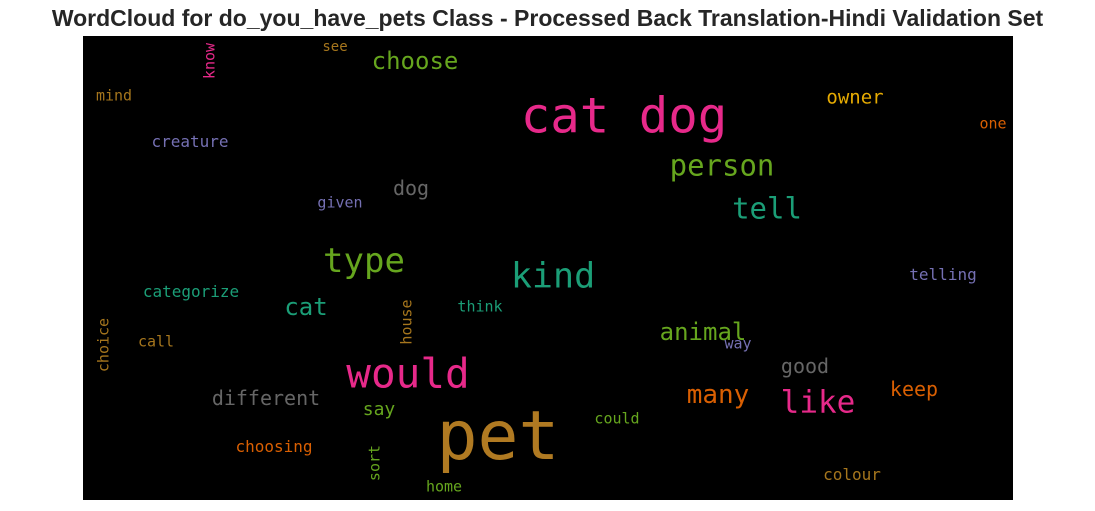 This screenshot has width=1095, height=511. I want to click on word-way: way, so click(738, 343).